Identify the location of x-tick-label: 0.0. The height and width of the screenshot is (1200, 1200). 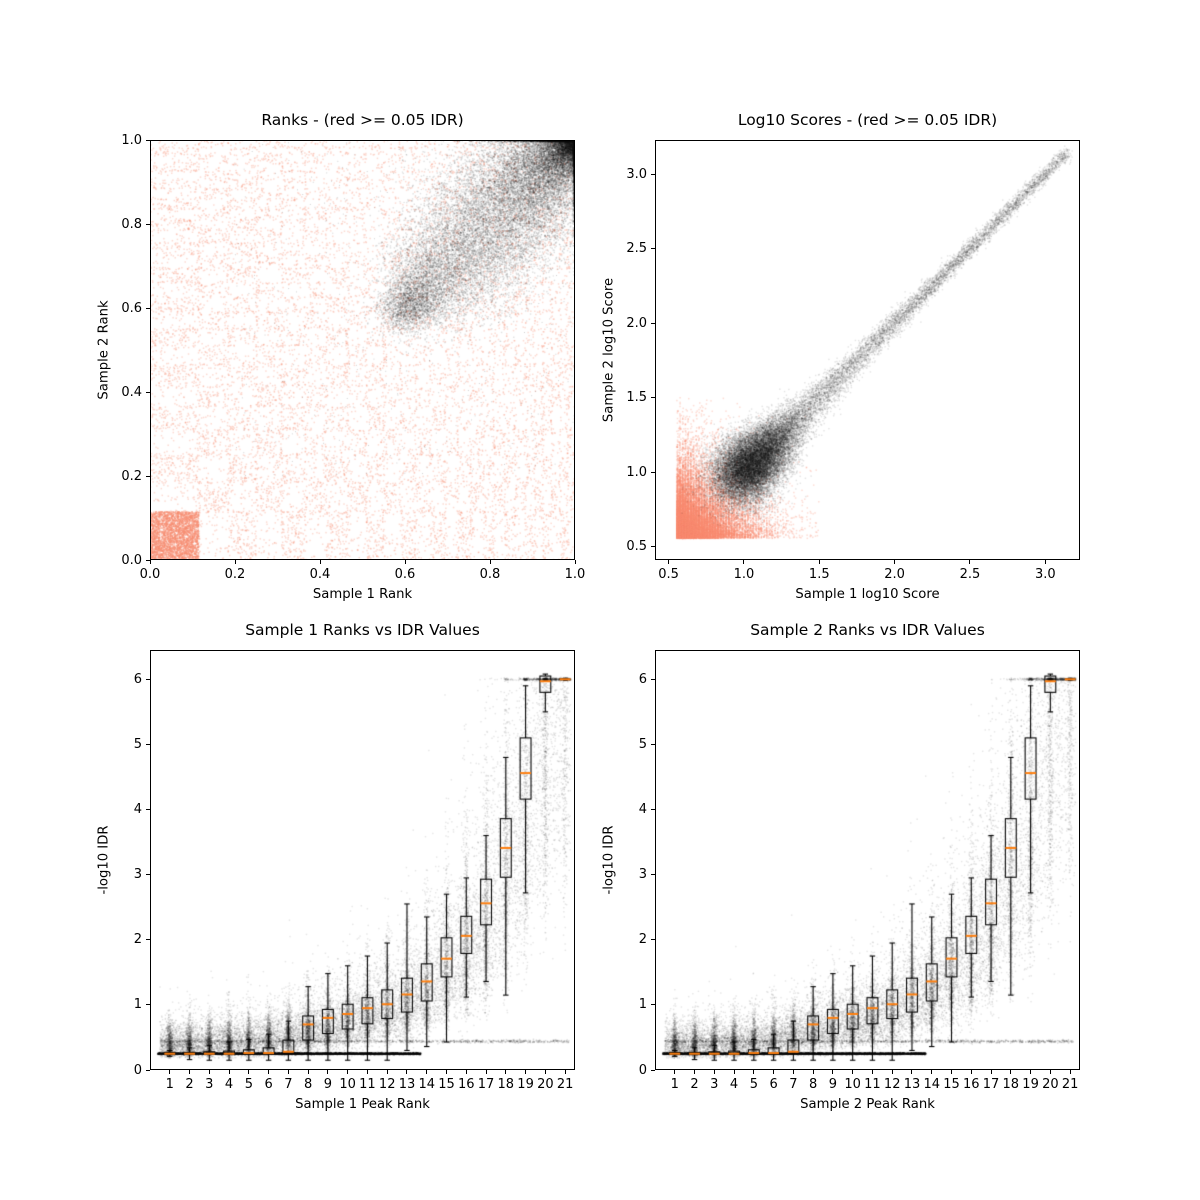
(150, 574).